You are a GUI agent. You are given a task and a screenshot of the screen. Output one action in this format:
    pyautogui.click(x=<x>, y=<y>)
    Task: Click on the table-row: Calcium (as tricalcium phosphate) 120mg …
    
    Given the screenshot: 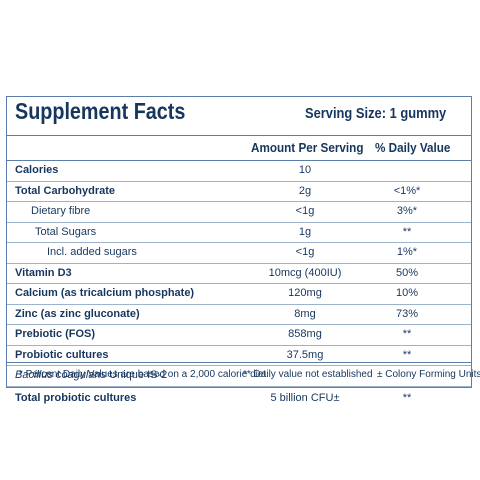 What is the action you would take?
    pyautogui.click(x=239, y=294)
    